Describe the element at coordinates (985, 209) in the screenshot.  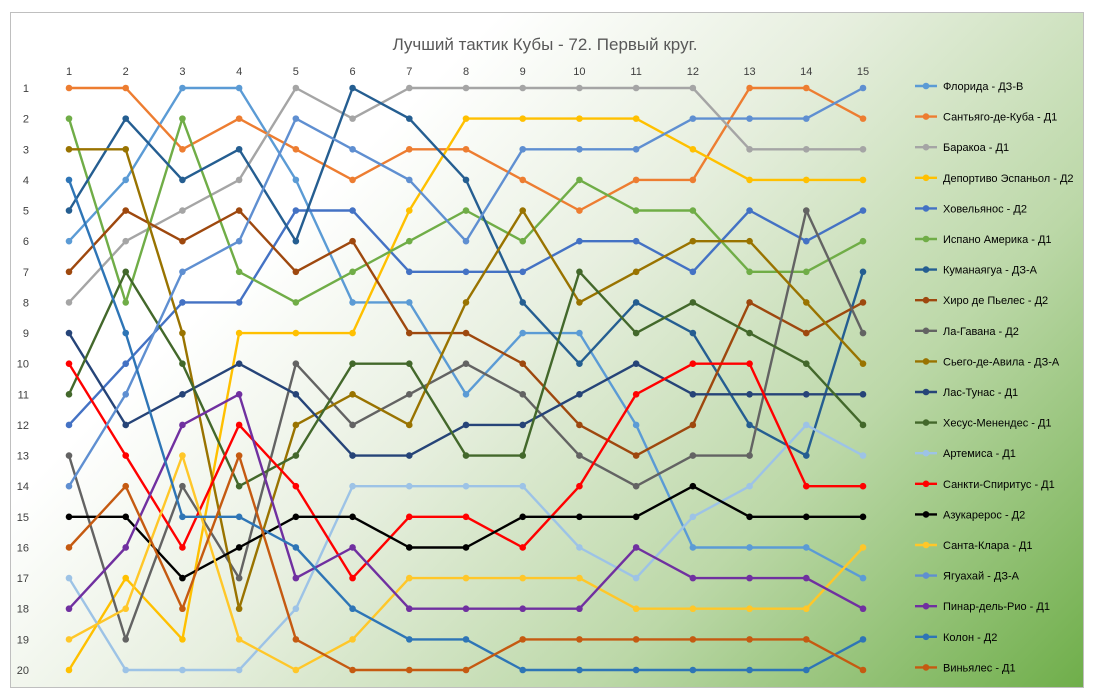
I see `legend-label: Ховельянос - Д2` at that location.